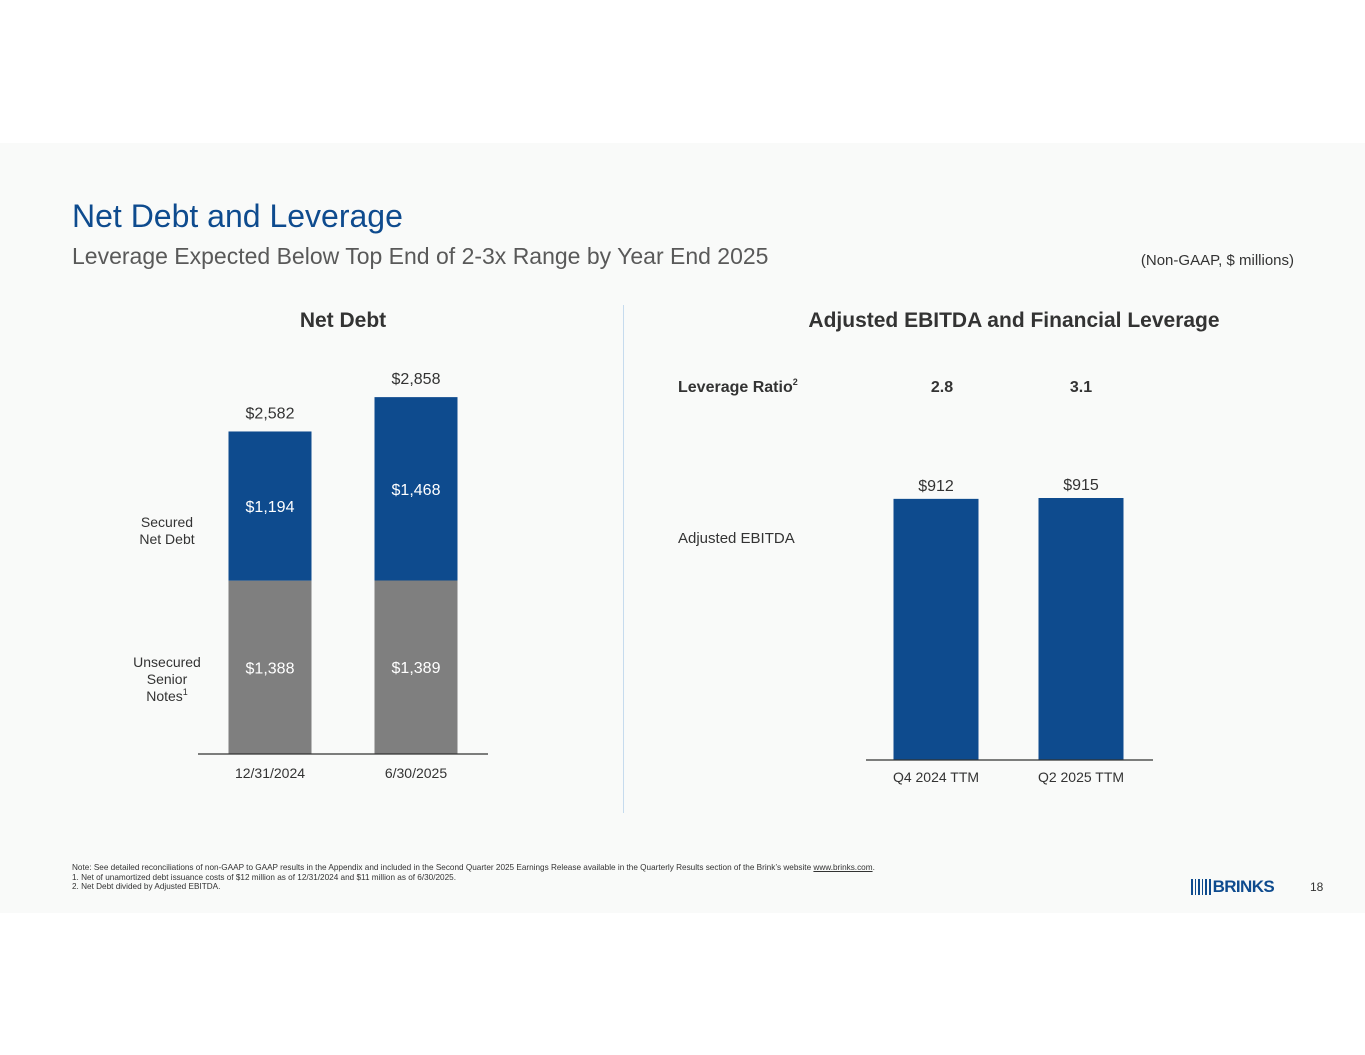 The image size is (1365, 1055). I want to click on net-debt-chart-title: Net Debt, so click(343, 320).